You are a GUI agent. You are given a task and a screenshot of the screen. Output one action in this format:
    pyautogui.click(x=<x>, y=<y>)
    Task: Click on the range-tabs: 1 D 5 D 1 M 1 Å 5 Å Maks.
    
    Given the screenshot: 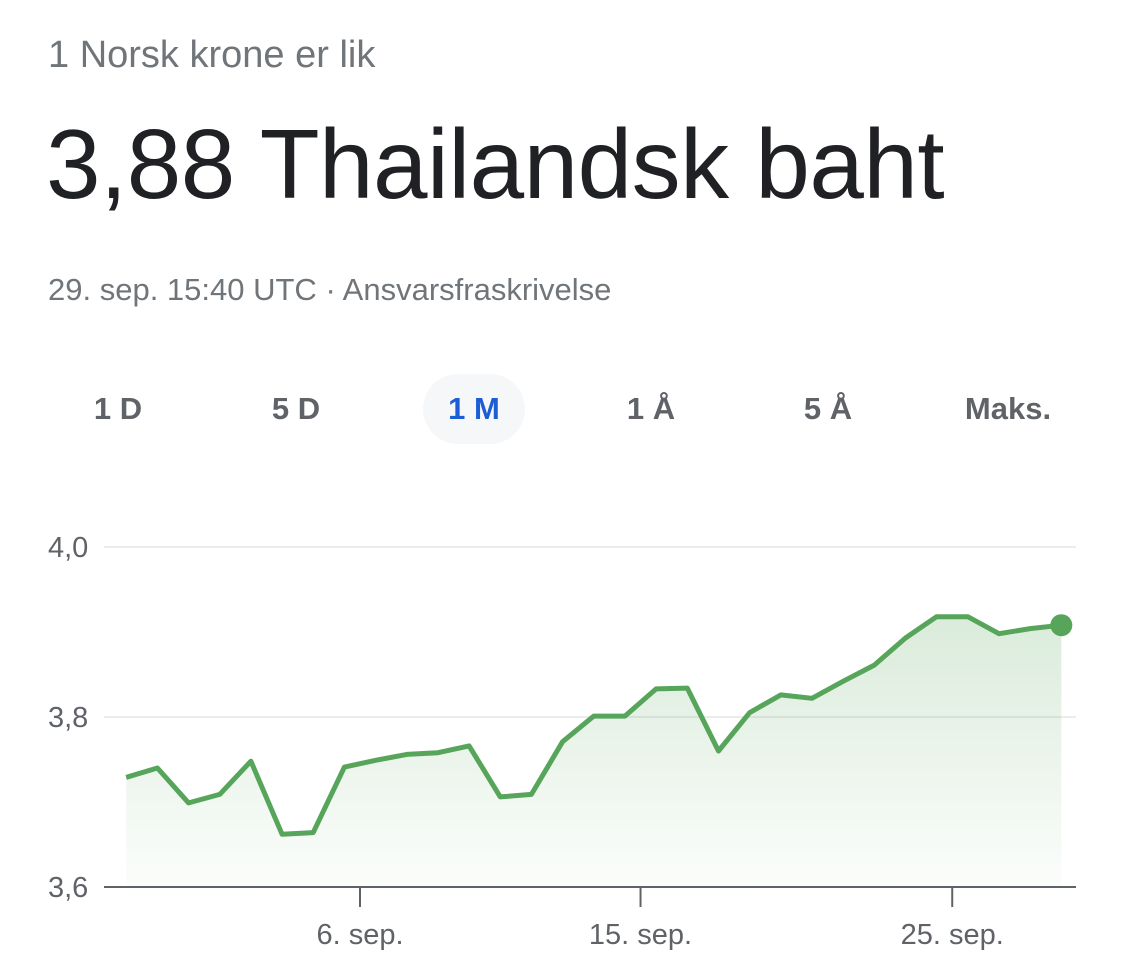 What is the action you would take?
    pyautogui.click(x=563, y=409)
    